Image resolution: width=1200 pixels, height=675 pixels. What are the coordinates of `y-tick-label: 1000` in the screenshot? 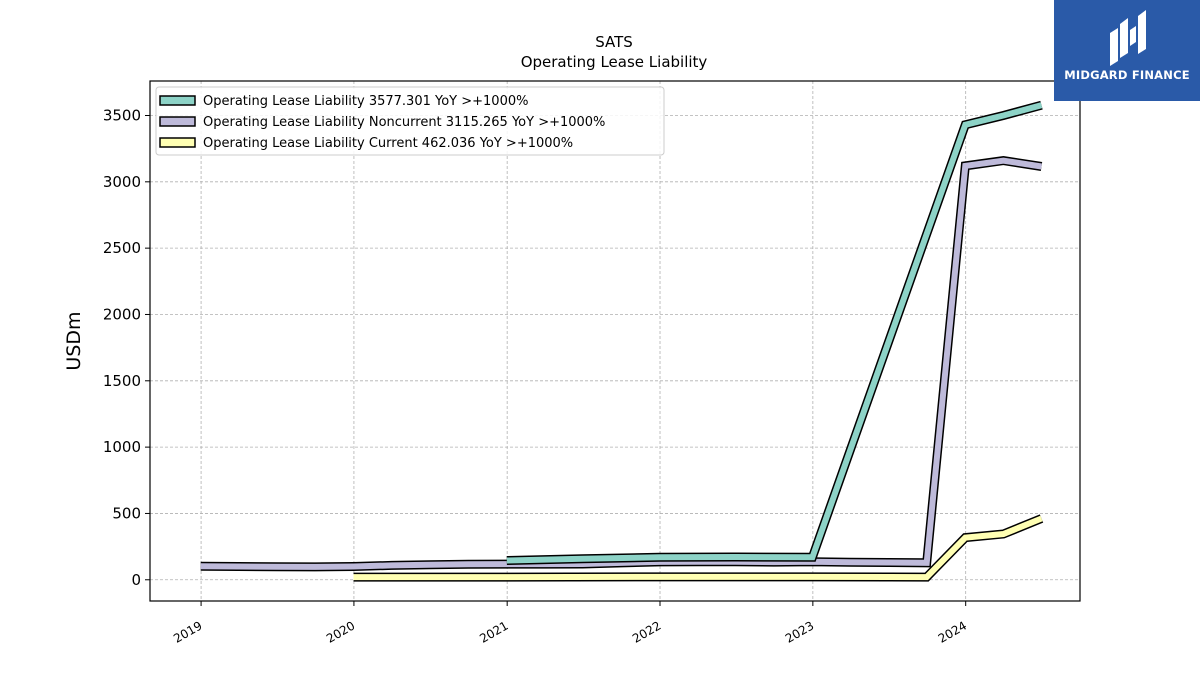 It's located at (122, 447).